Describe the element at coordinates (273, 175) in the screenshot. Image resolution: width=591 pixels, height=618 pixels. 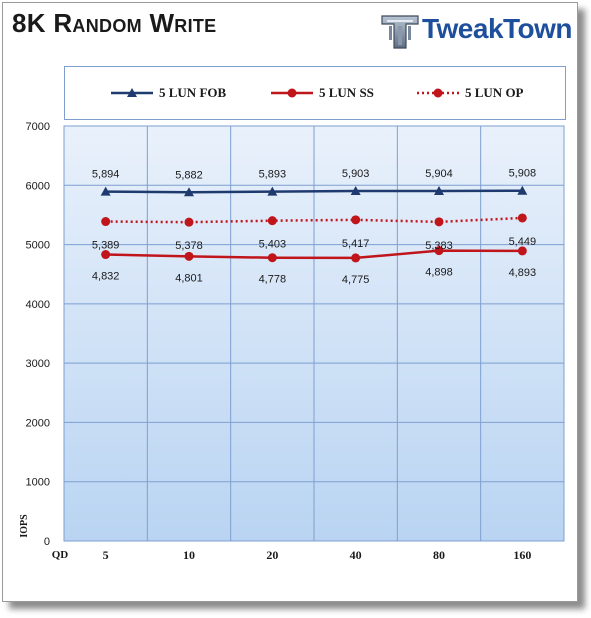
I see `data-label: 5,893` at that location.